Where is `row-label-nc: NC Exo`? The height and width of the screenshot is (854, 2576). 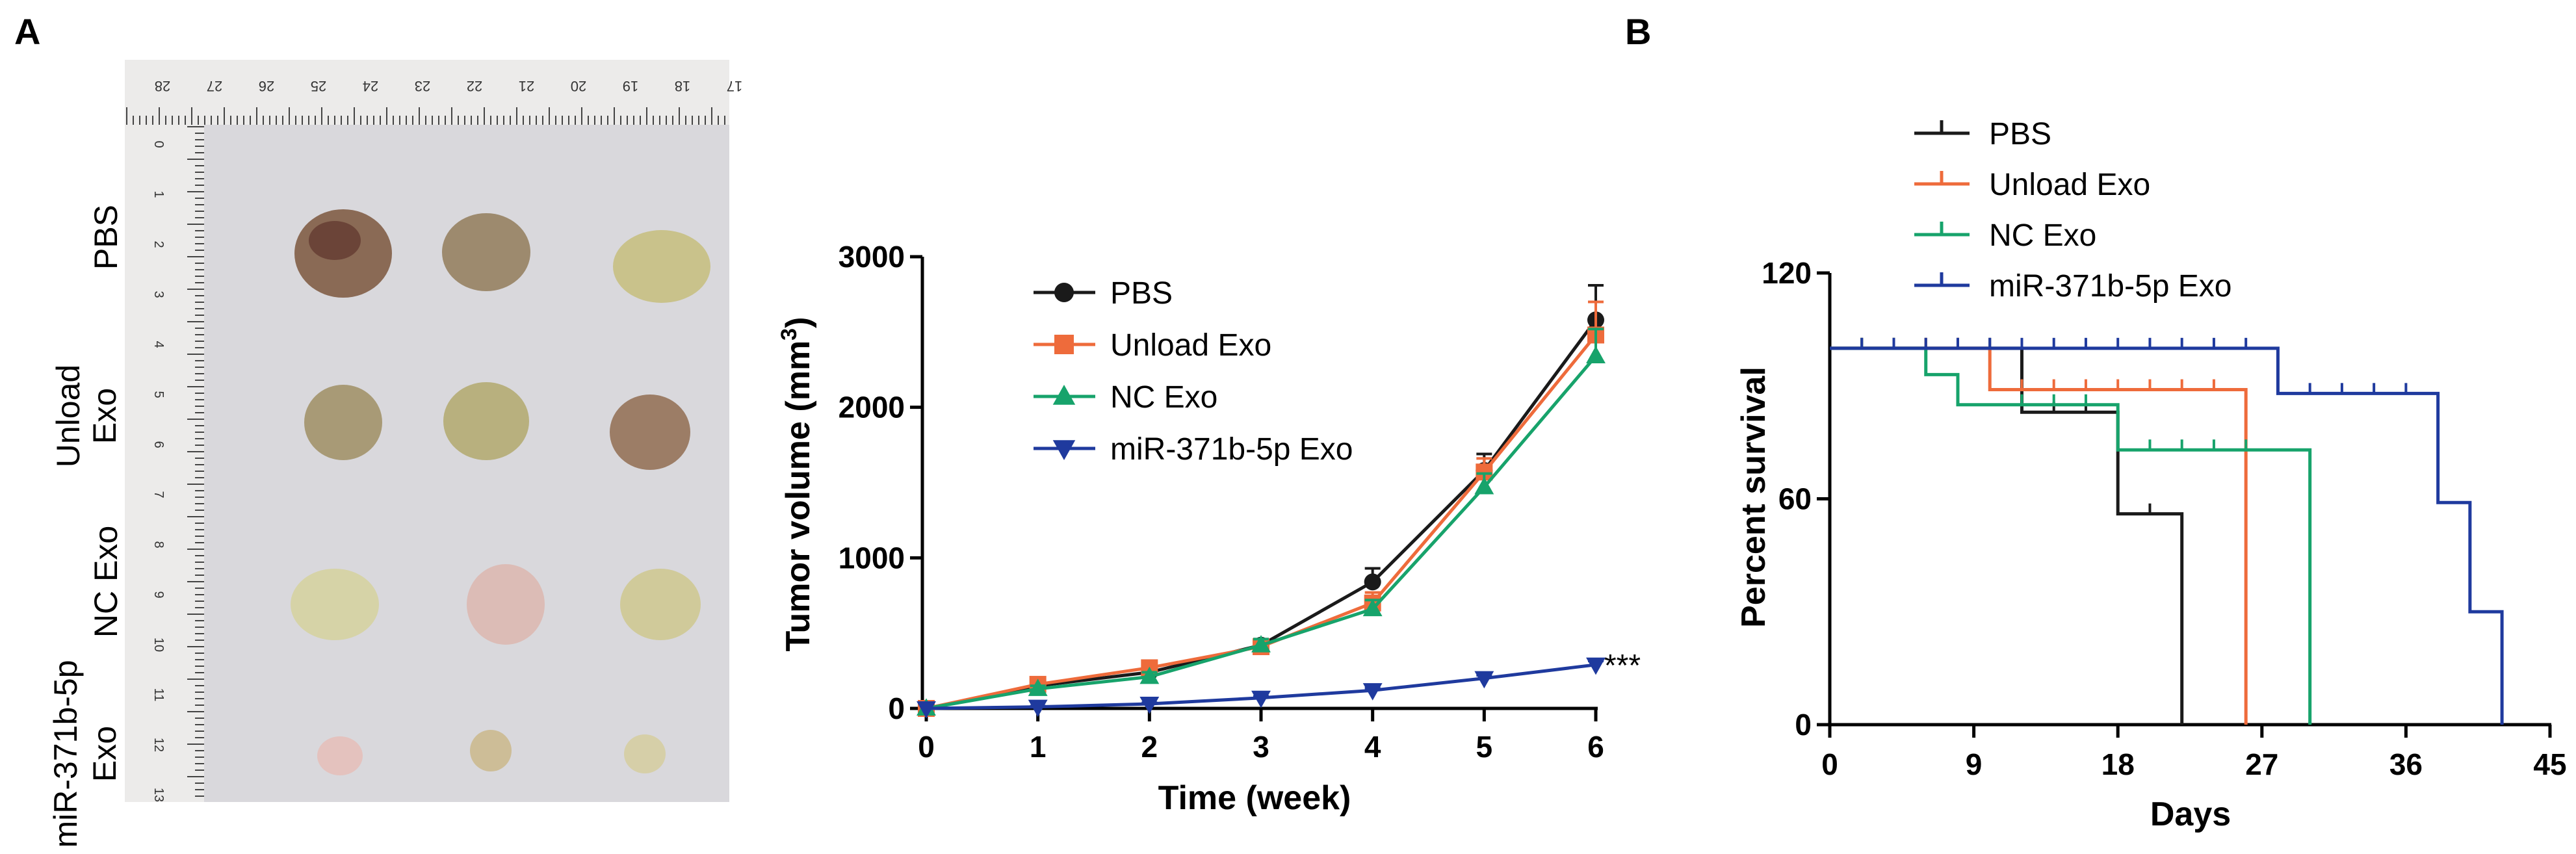
row-label-nc: NC Exo is located at coordinates (106, 582).